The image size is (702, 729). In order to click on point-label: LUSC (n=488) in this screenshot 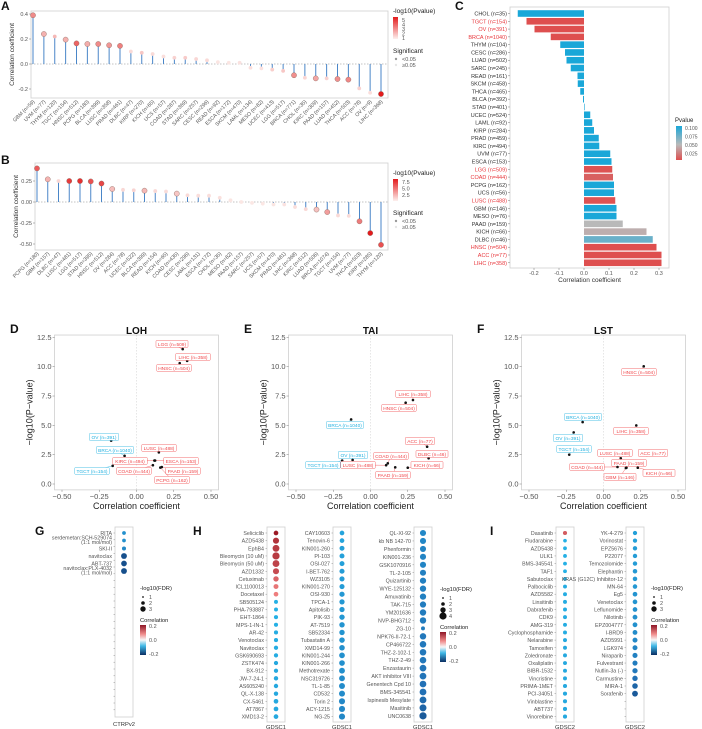, I will do `click(159, 449)`.